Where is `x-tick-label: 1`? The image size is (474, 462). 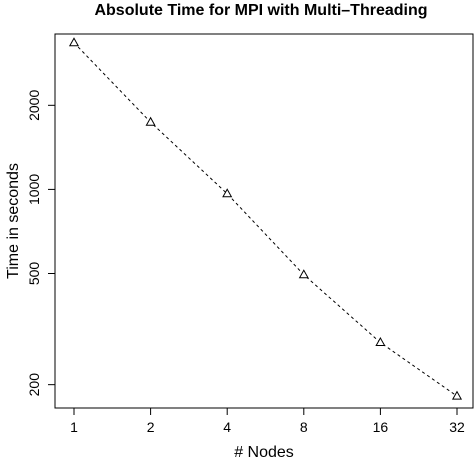
x-tick-label: 1 is located at coordinates (74, 427).